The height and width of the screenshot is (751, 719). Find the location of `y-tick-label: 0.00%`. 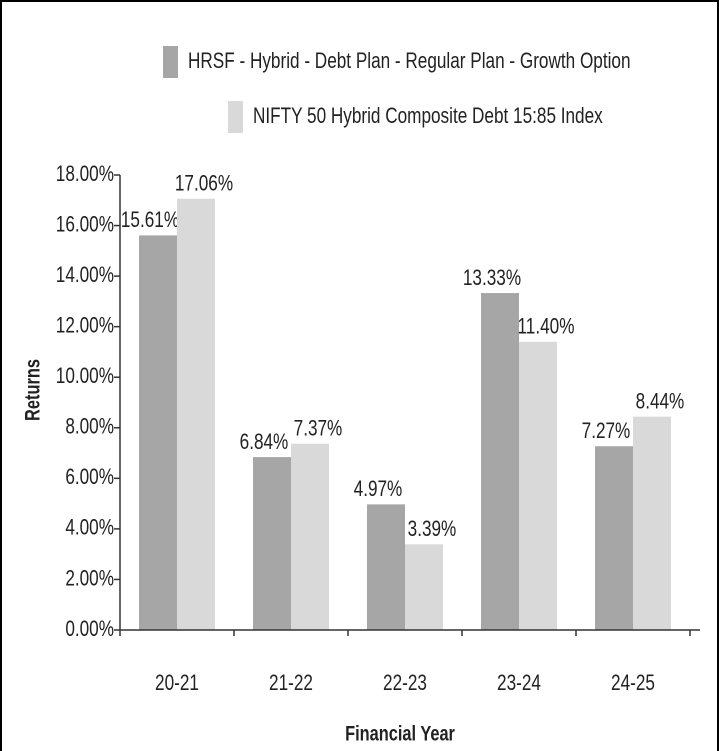

y-tick-label: 0.00% is located at coordinates (89, 628).